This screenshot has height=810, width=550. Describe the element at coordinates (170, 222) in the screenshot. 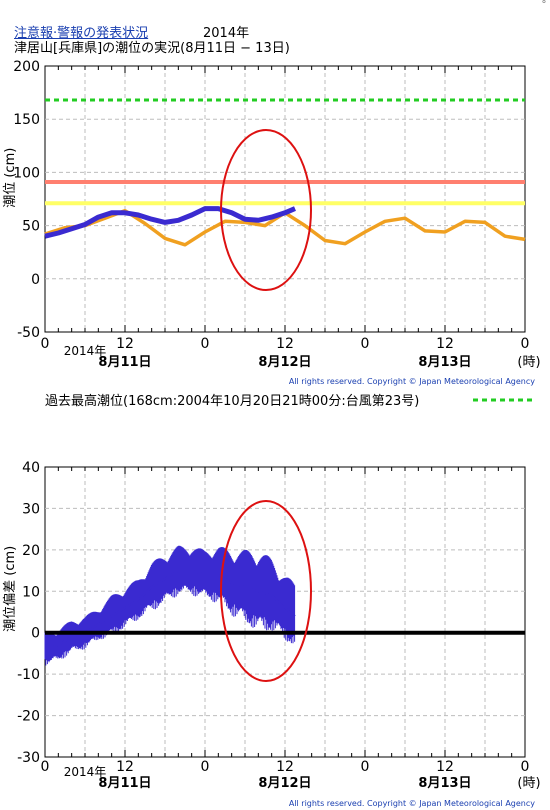

I see `series-2-line` at that location.